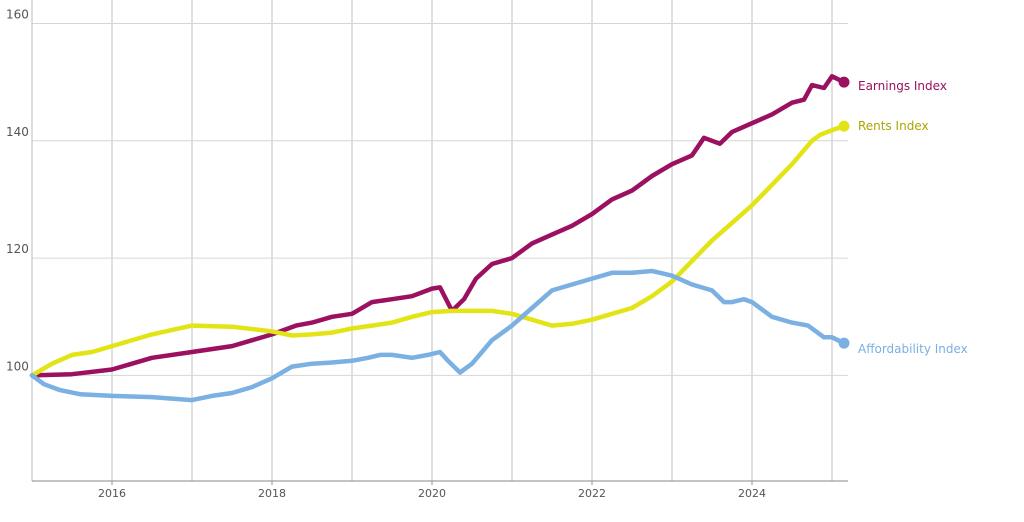 Image resolution: width=1024 pixels, height=522 pixels. What do you see at coordinates (17, 132) in the screenshot?
I see `y-tick-label: 140` at bounding box center [17, 132].